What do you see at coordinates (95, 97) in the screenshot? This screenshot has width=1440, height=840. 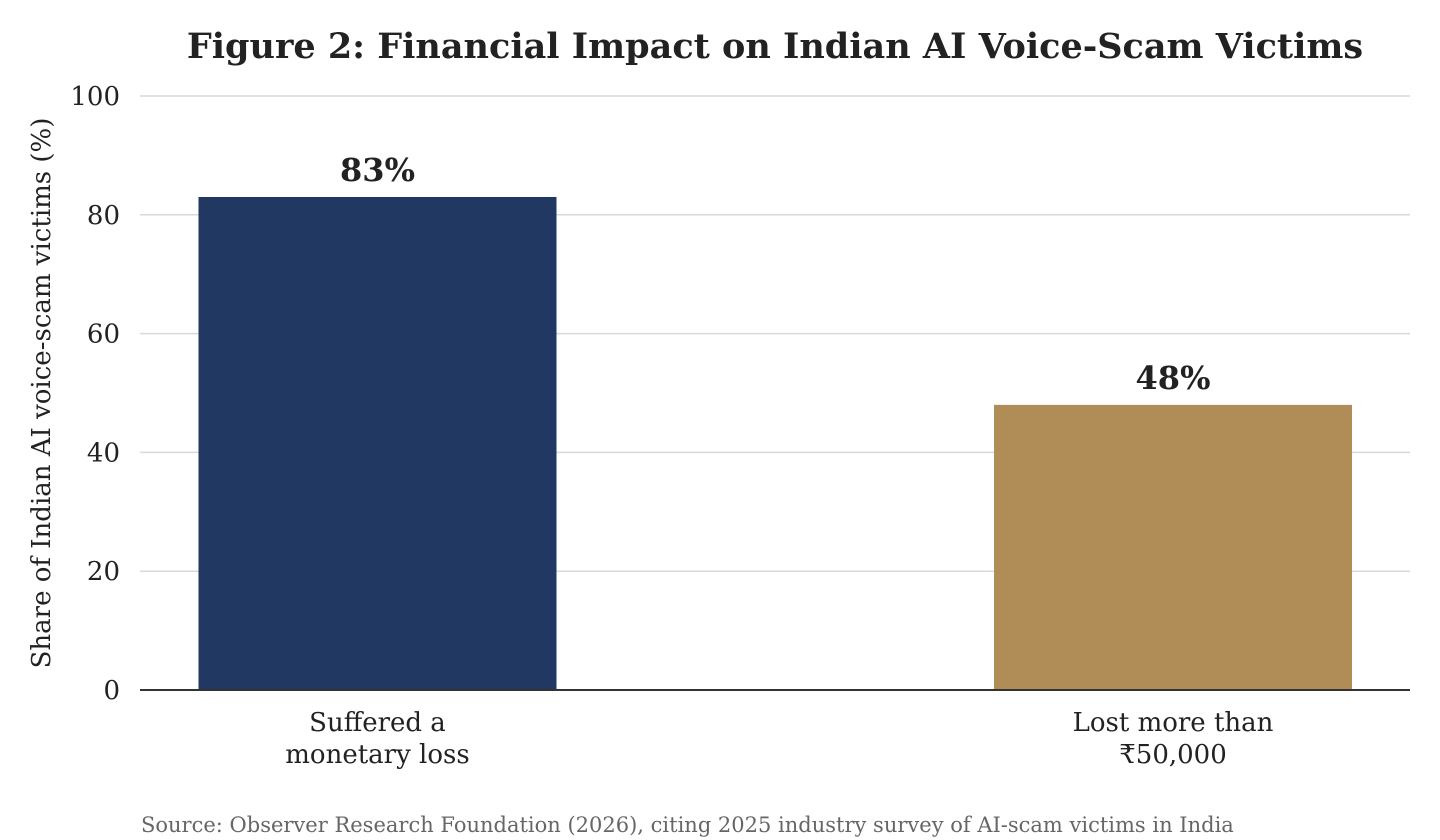 I see `y-tick-label-100: 100` at bounding box center [95, 97].